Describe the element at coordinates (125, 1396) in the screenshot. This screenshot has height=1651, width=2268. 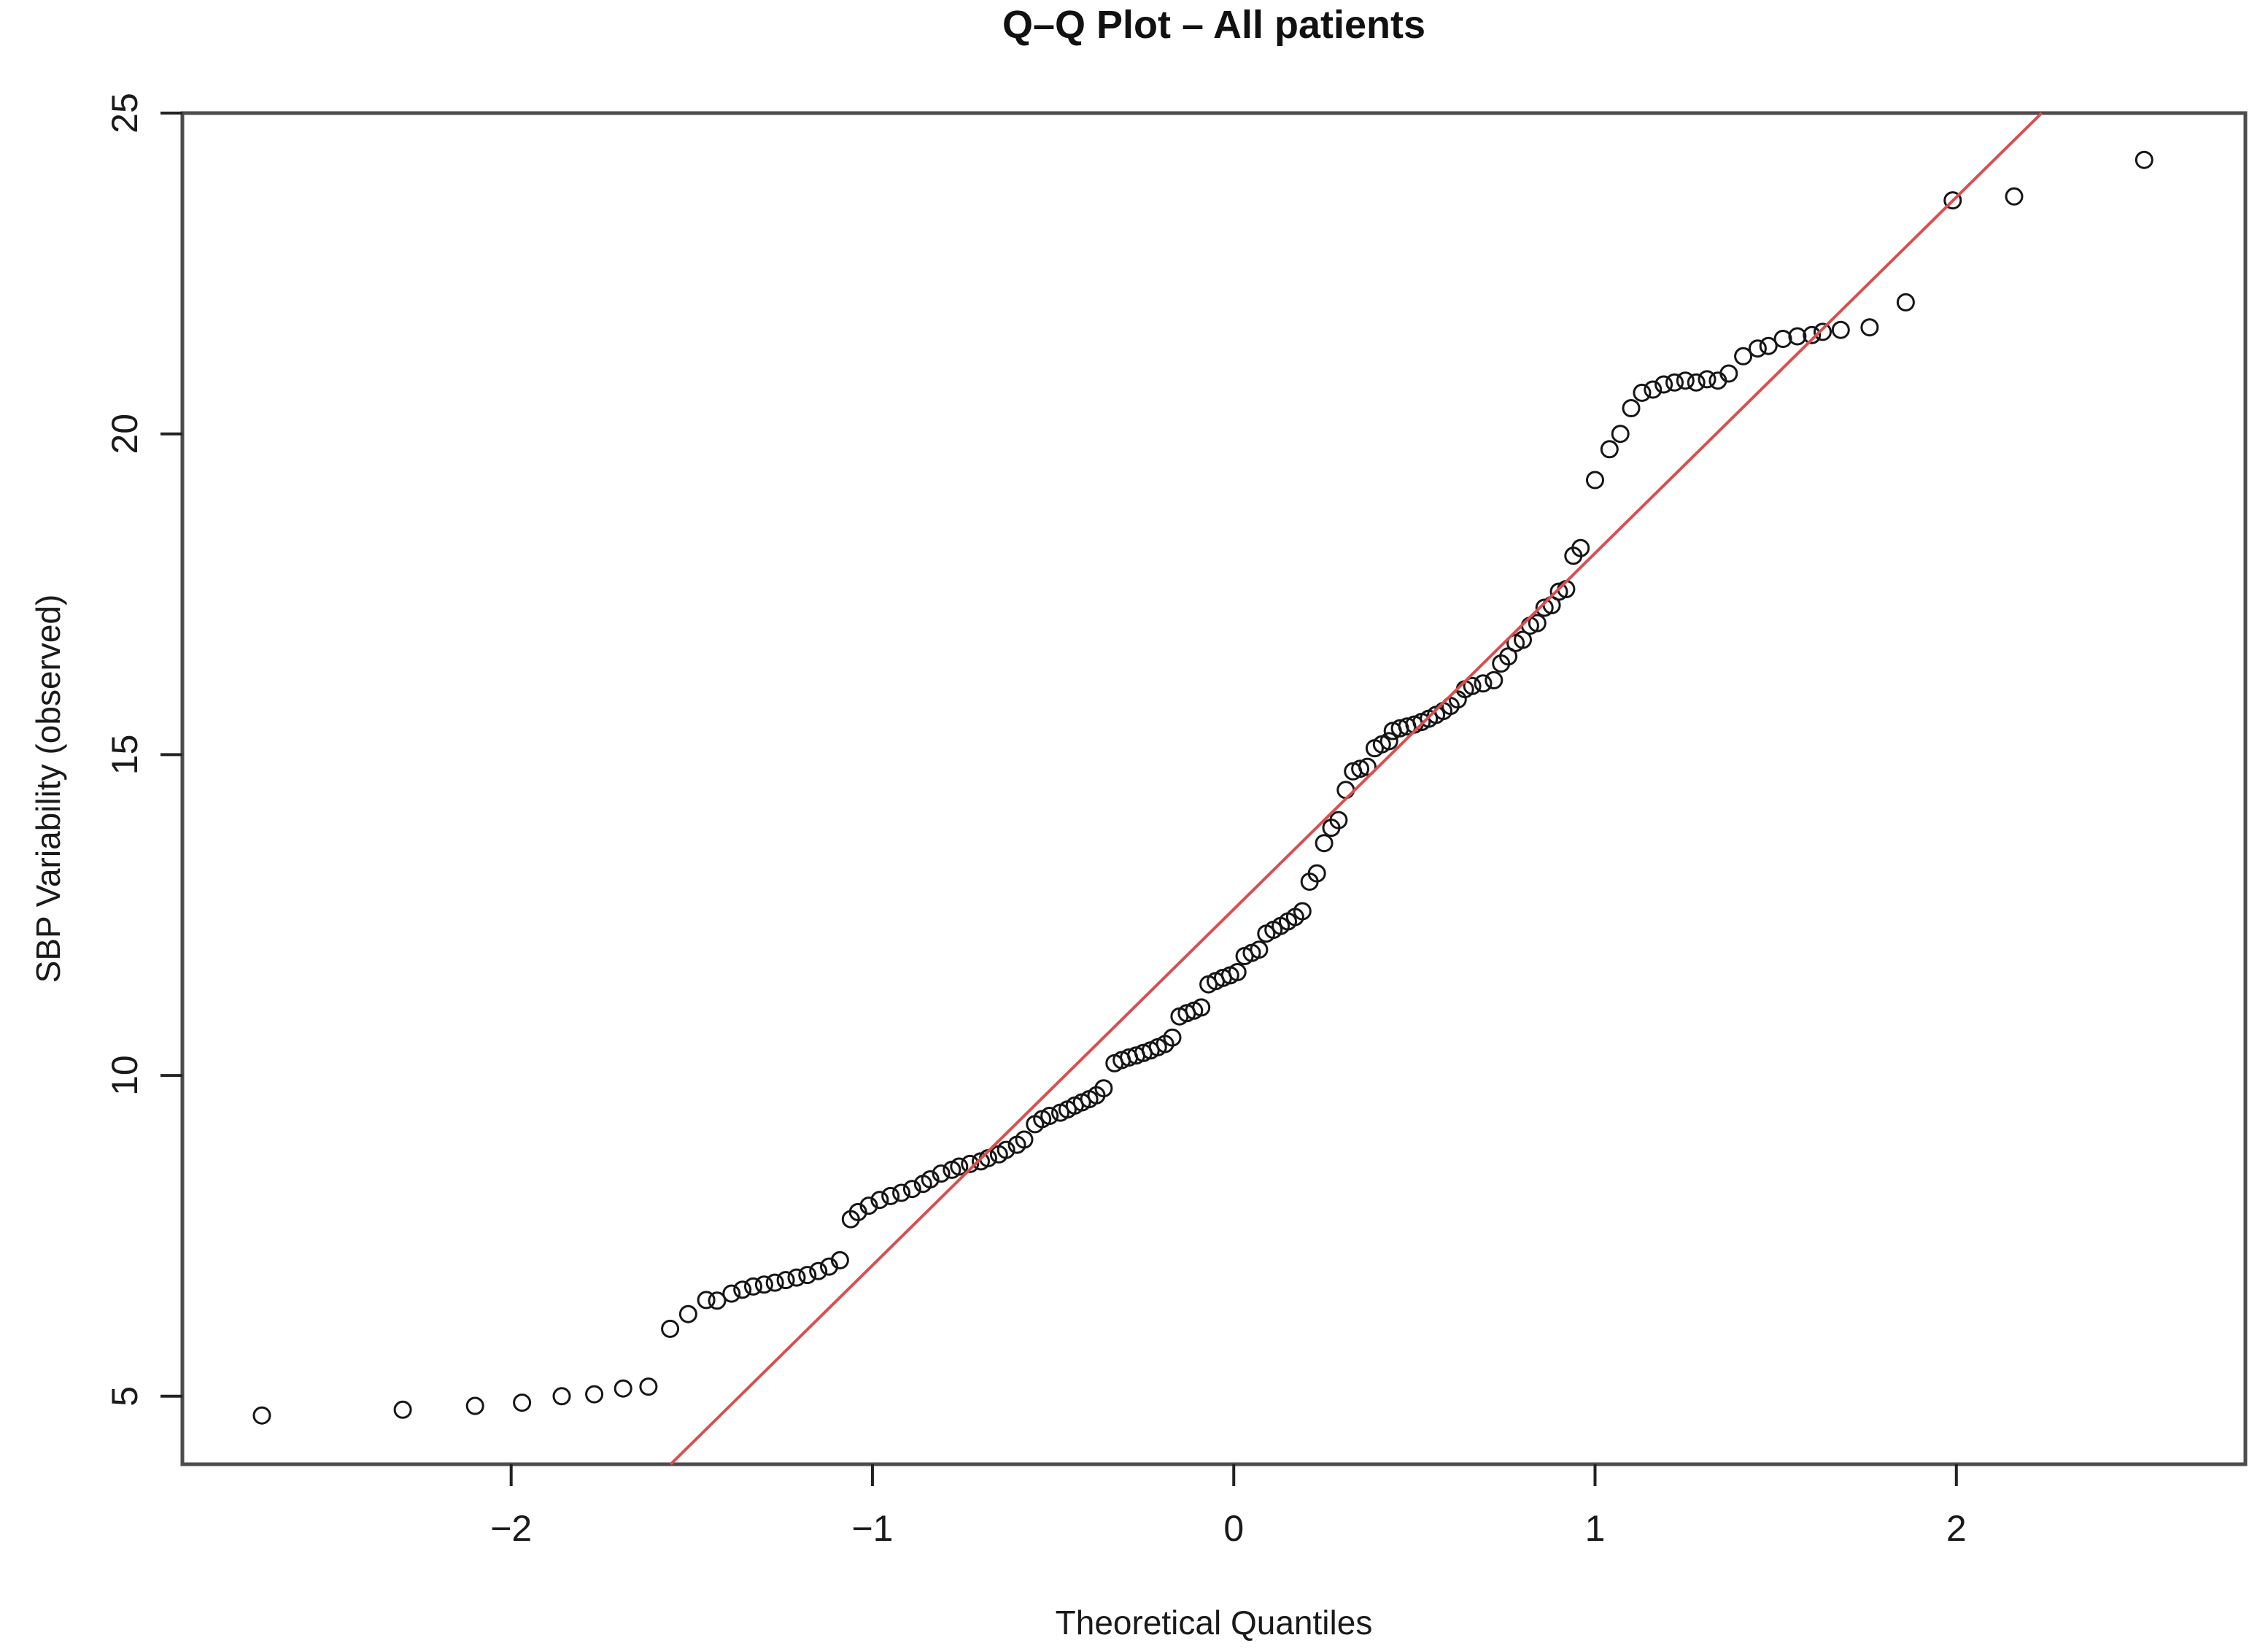
I see `y-tick-label: 5` at that location.